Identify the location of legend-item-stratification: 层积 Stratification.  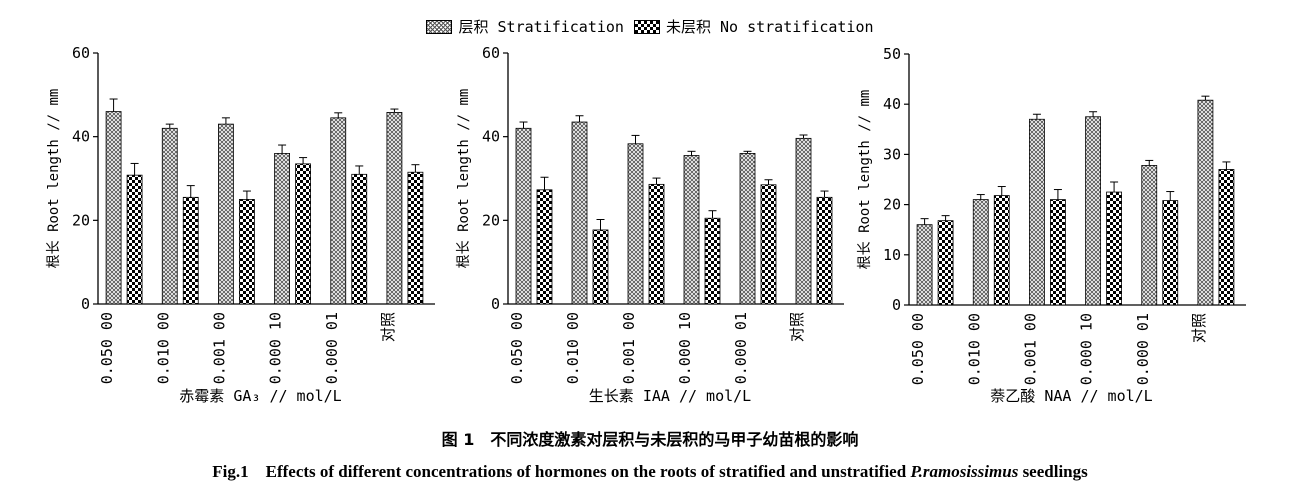
(525, 26).